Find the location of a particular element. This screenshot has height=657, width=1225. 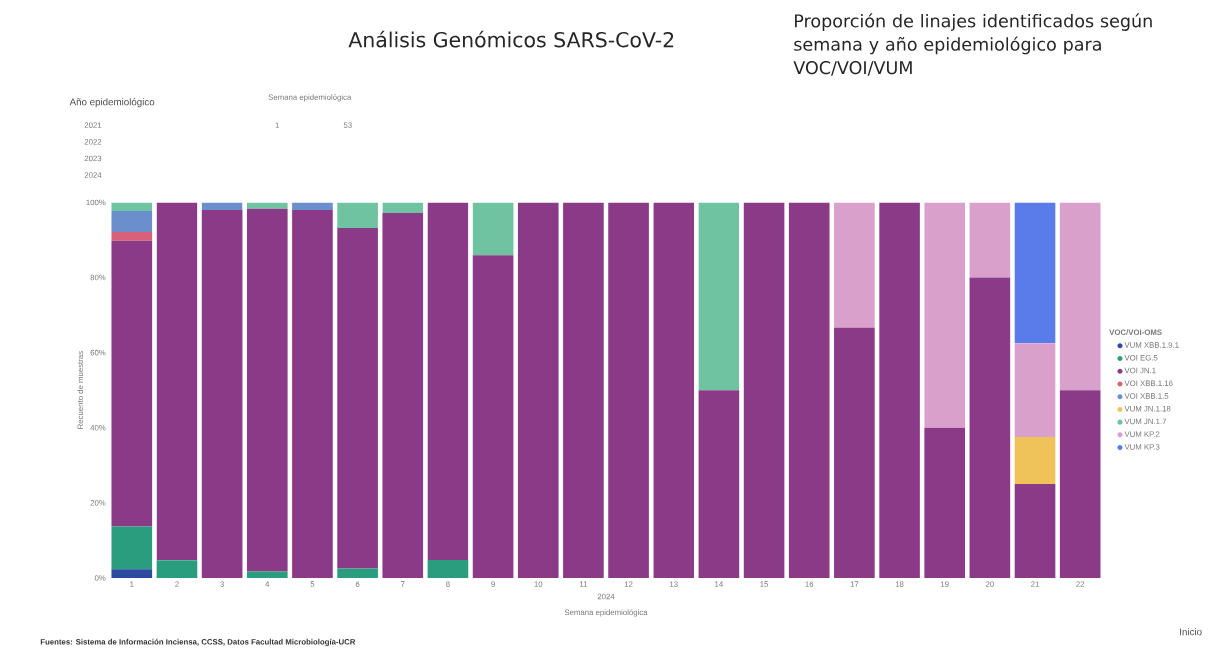

text: Año epidemiológico is located at coordinates (112, 103).